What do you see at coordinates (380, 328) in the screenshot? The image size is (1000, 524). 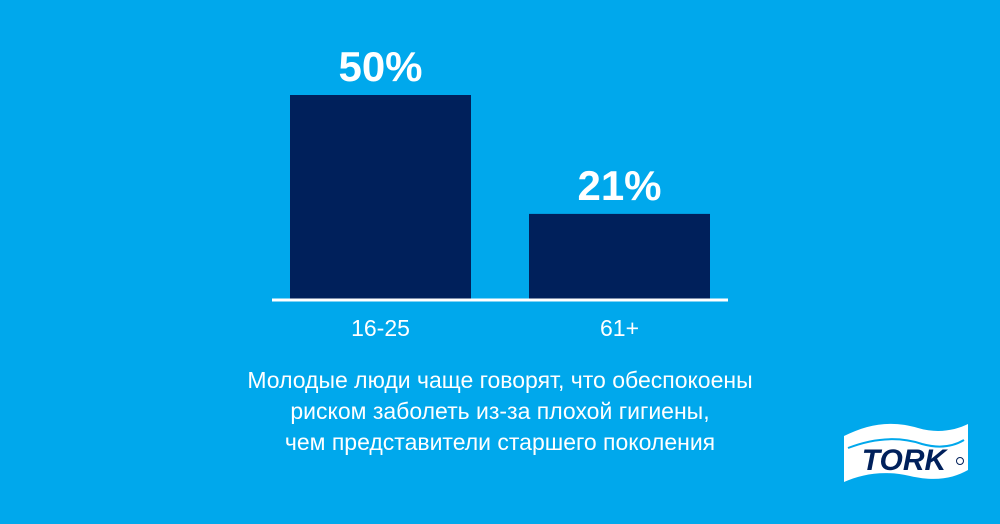 I see `x-tick-label-16-25: 16-25` at bounding box center [380, 328].